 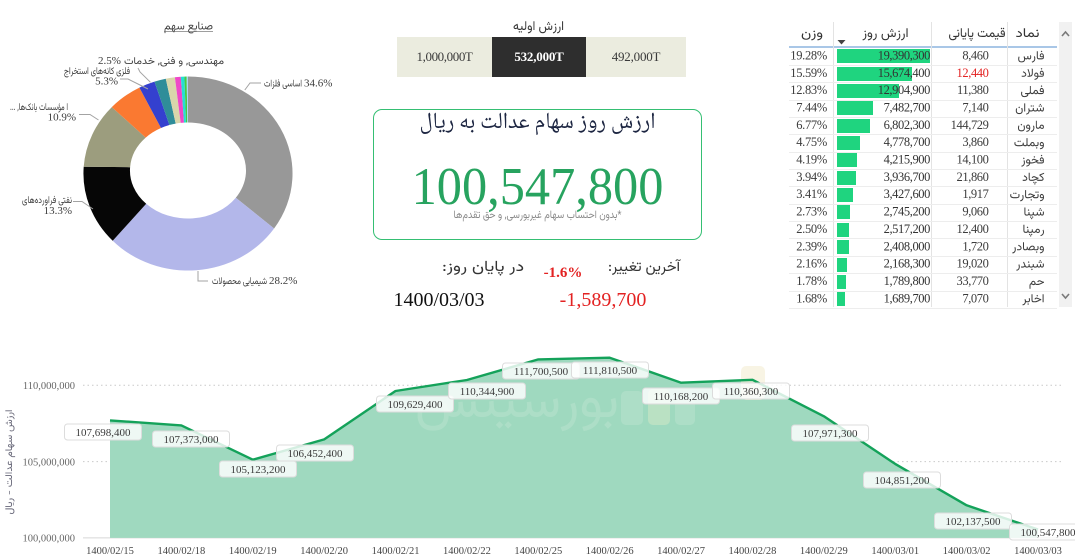 What do you see at coordinates (973, 90) in the screenshot?
I see `svg-text: 11,380` at bounding box center [973, 90].